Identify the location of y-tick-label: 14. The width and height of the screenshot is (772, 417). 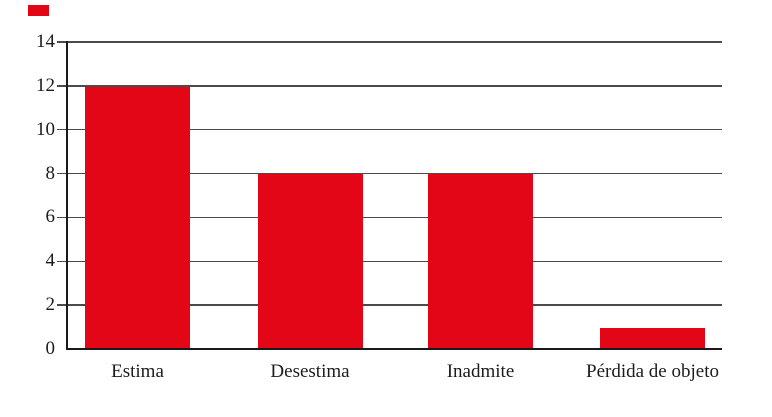
(45, 41).